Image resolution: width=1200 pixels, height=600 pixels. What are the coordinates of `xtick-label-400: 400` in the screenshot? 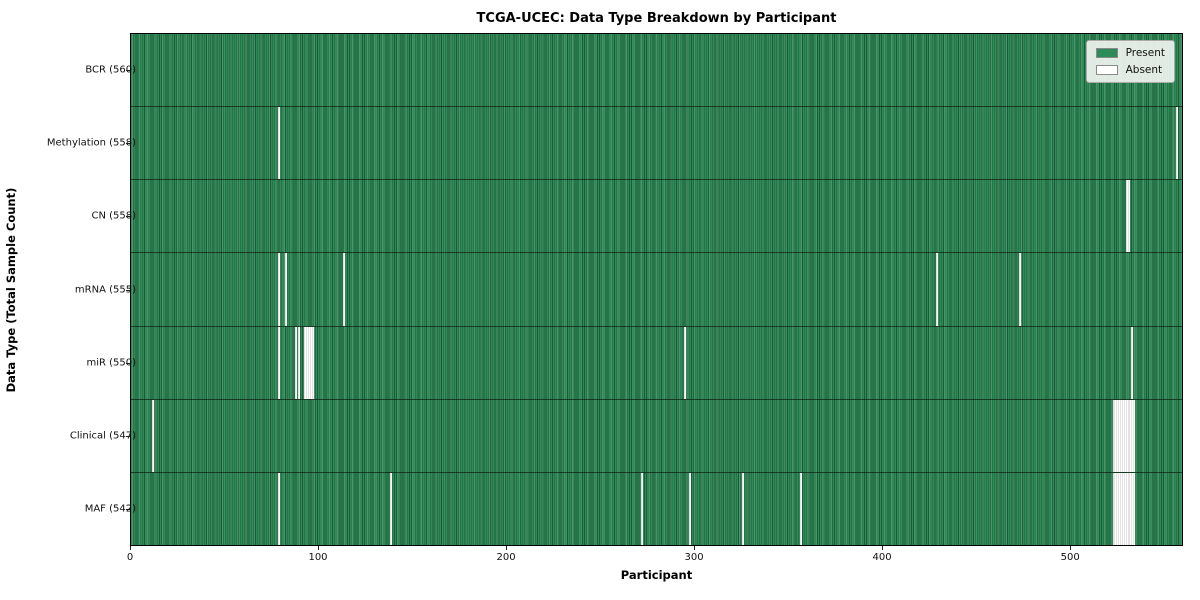 It's located at (882, 557).